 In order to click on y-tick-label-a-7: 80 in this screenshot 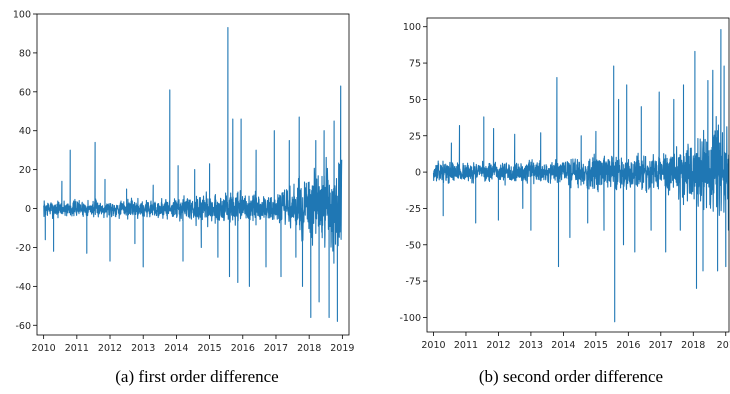, I will do `click(25, 53)`.